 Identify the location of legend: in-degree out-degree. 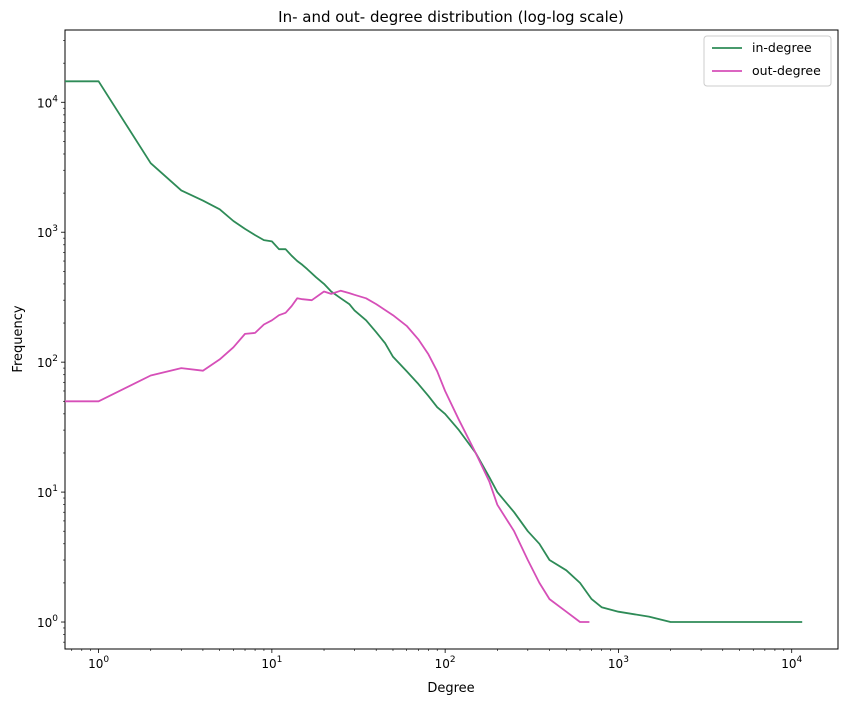
(767, 61).